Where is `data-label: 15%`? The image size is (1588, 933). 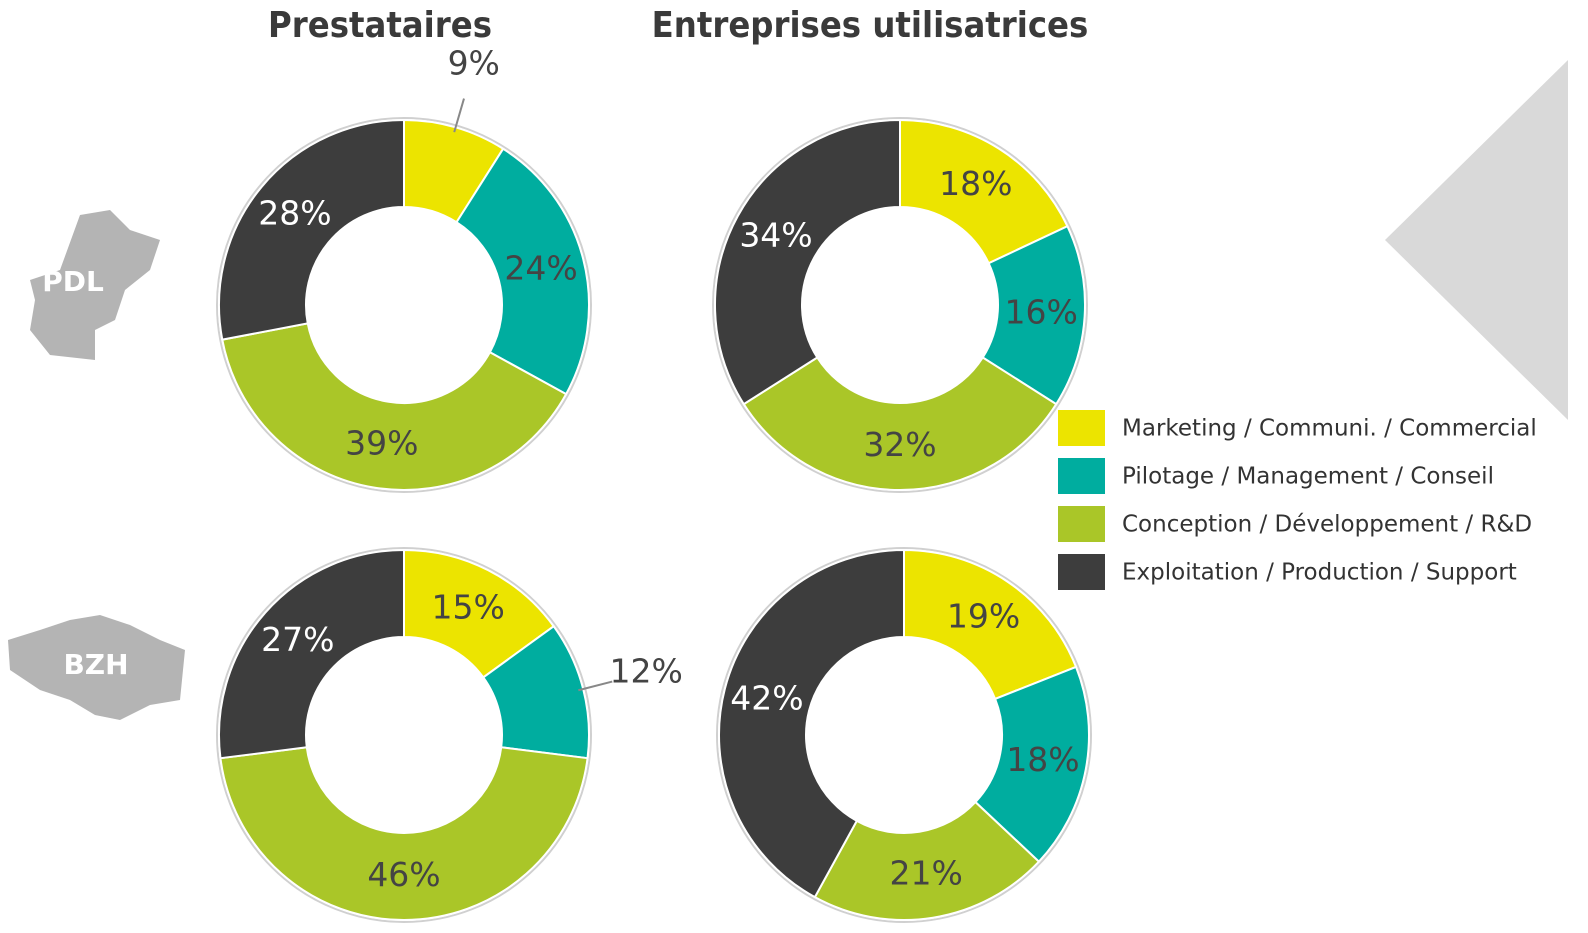
data-label: 15% is located at coordinates (468, 606).